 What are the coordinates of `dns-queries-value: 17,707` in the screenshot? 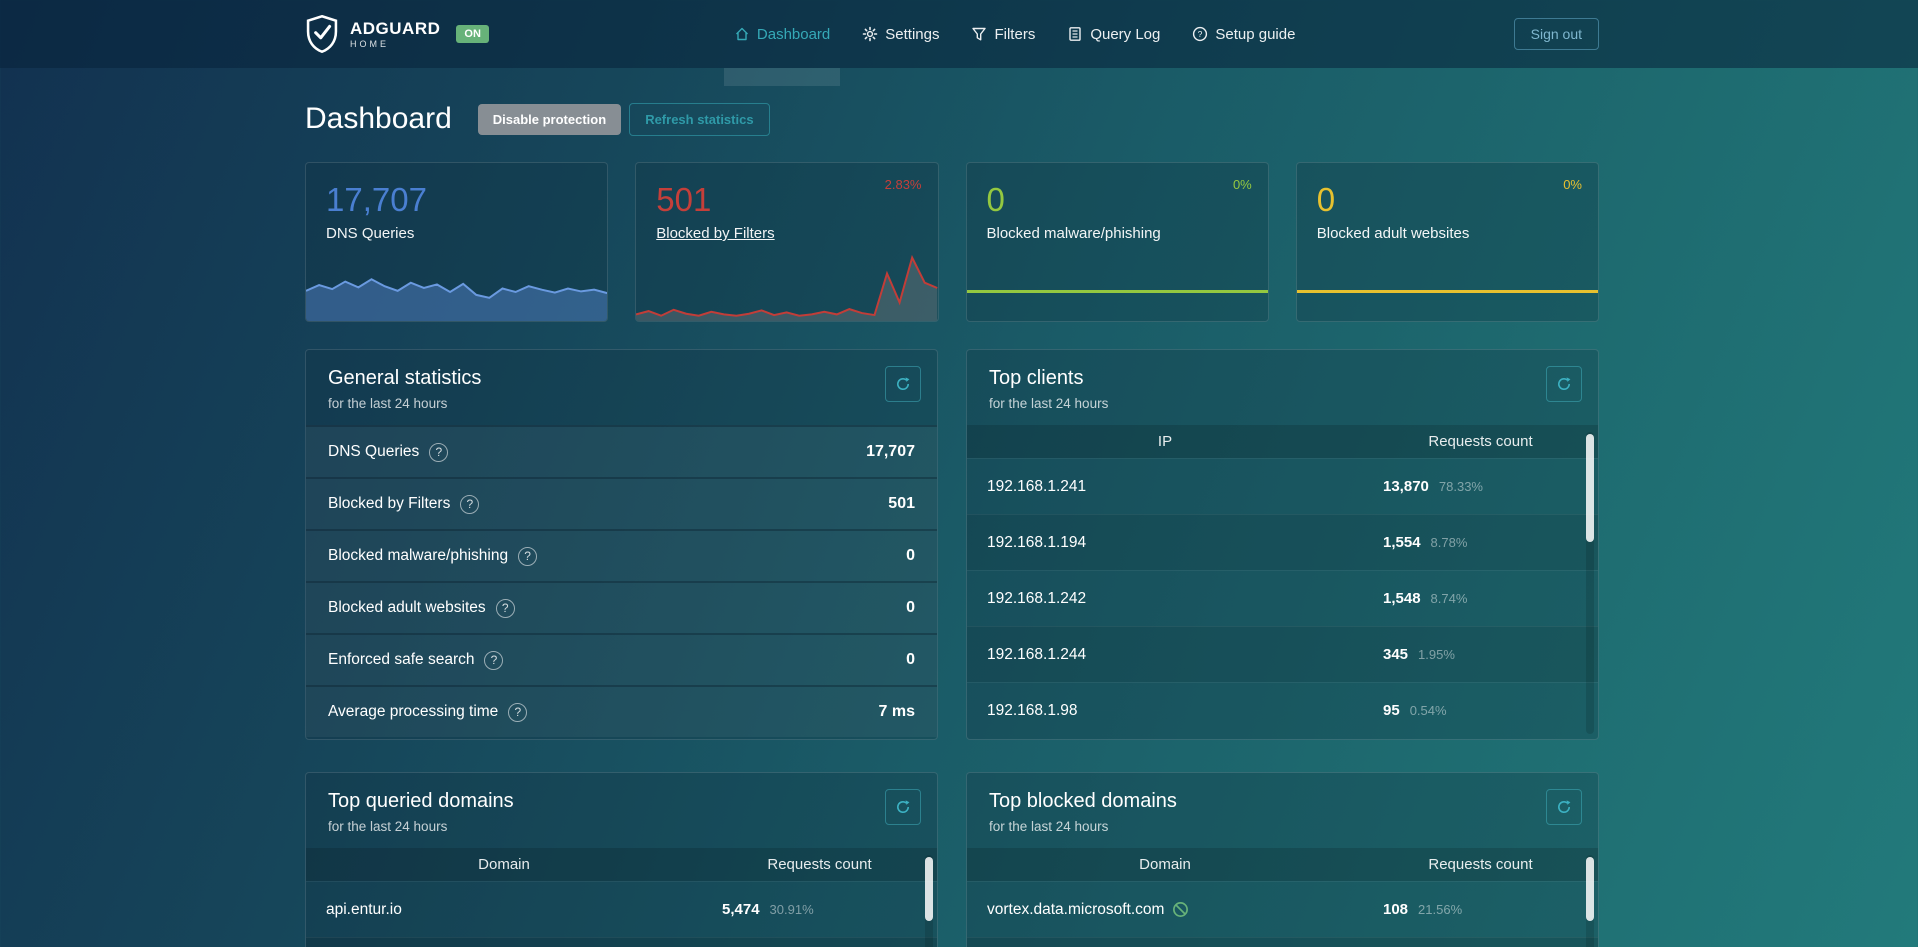 It's located at (376, 199).